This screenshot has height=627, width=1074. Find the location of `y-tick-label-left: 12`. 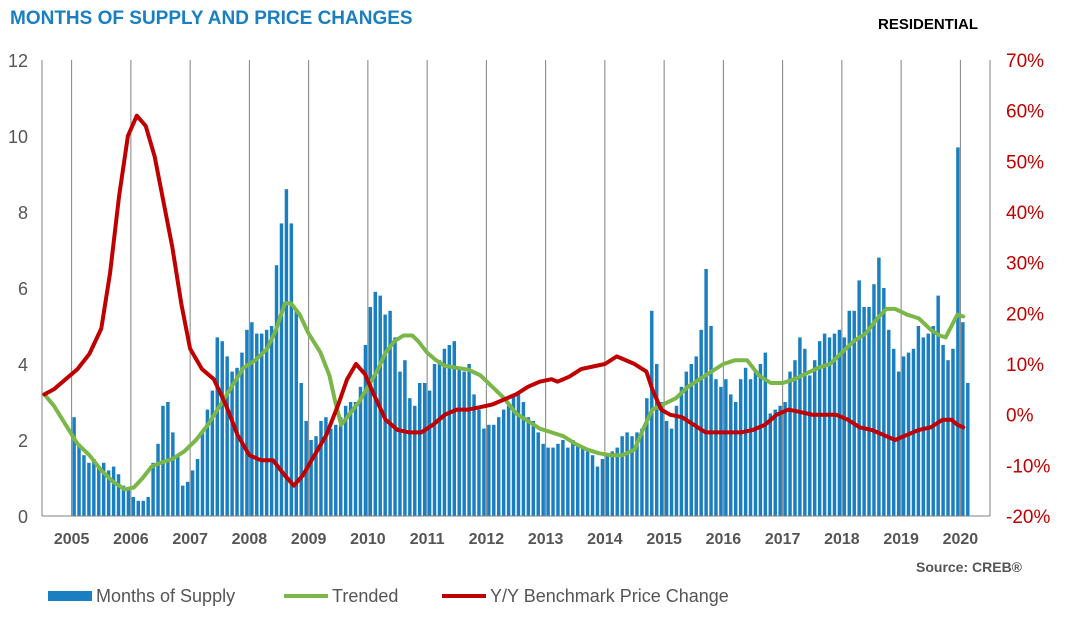

y-tick-label-left: 12 is located at coordinates (18, 61).